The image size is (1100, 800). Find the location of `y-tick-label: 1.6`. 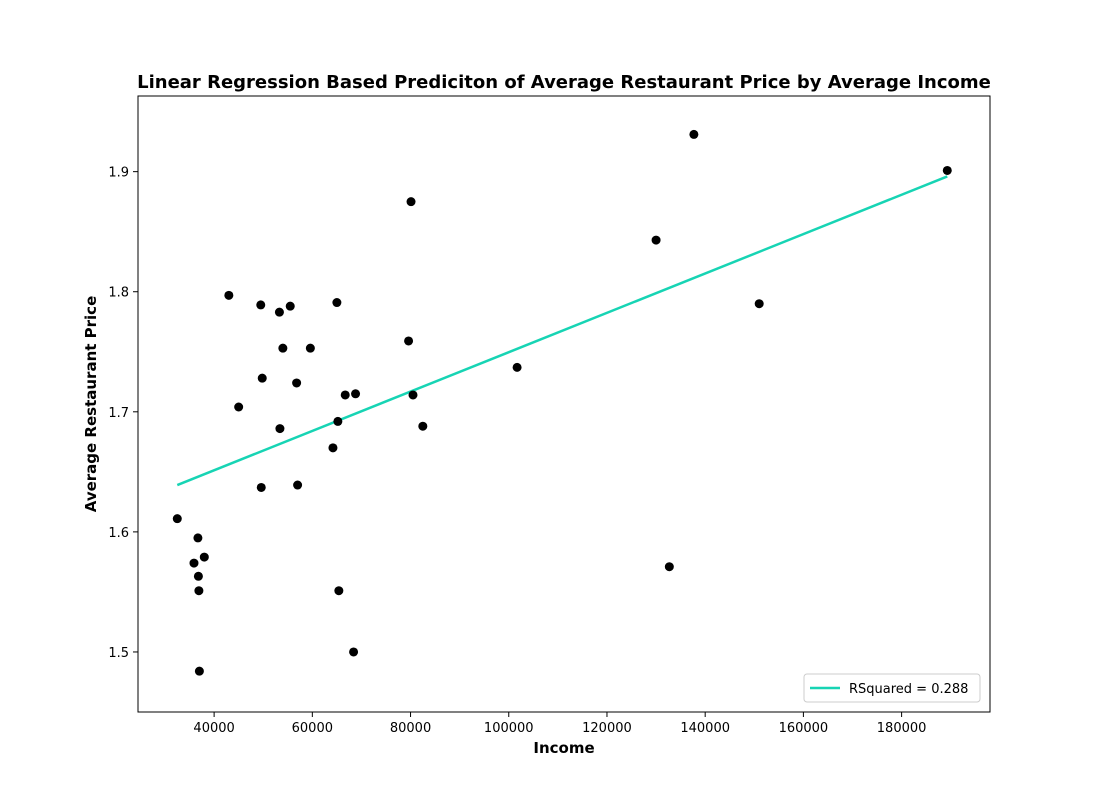

y-tick-label: 1.6 is located at coordinates (118, 533).